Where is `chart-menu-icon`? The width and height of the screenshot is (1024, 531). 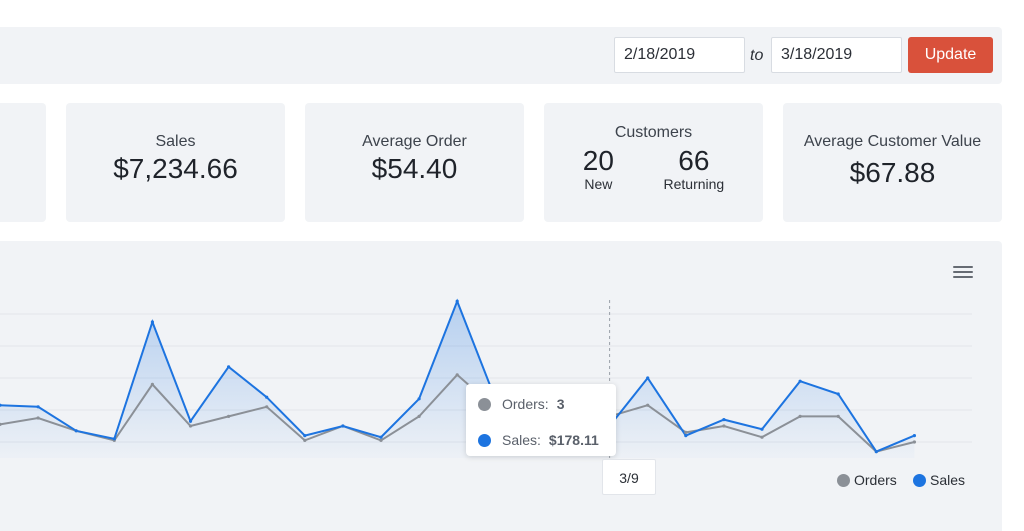
chart-menu-icon is located at coordinates (963, 274).